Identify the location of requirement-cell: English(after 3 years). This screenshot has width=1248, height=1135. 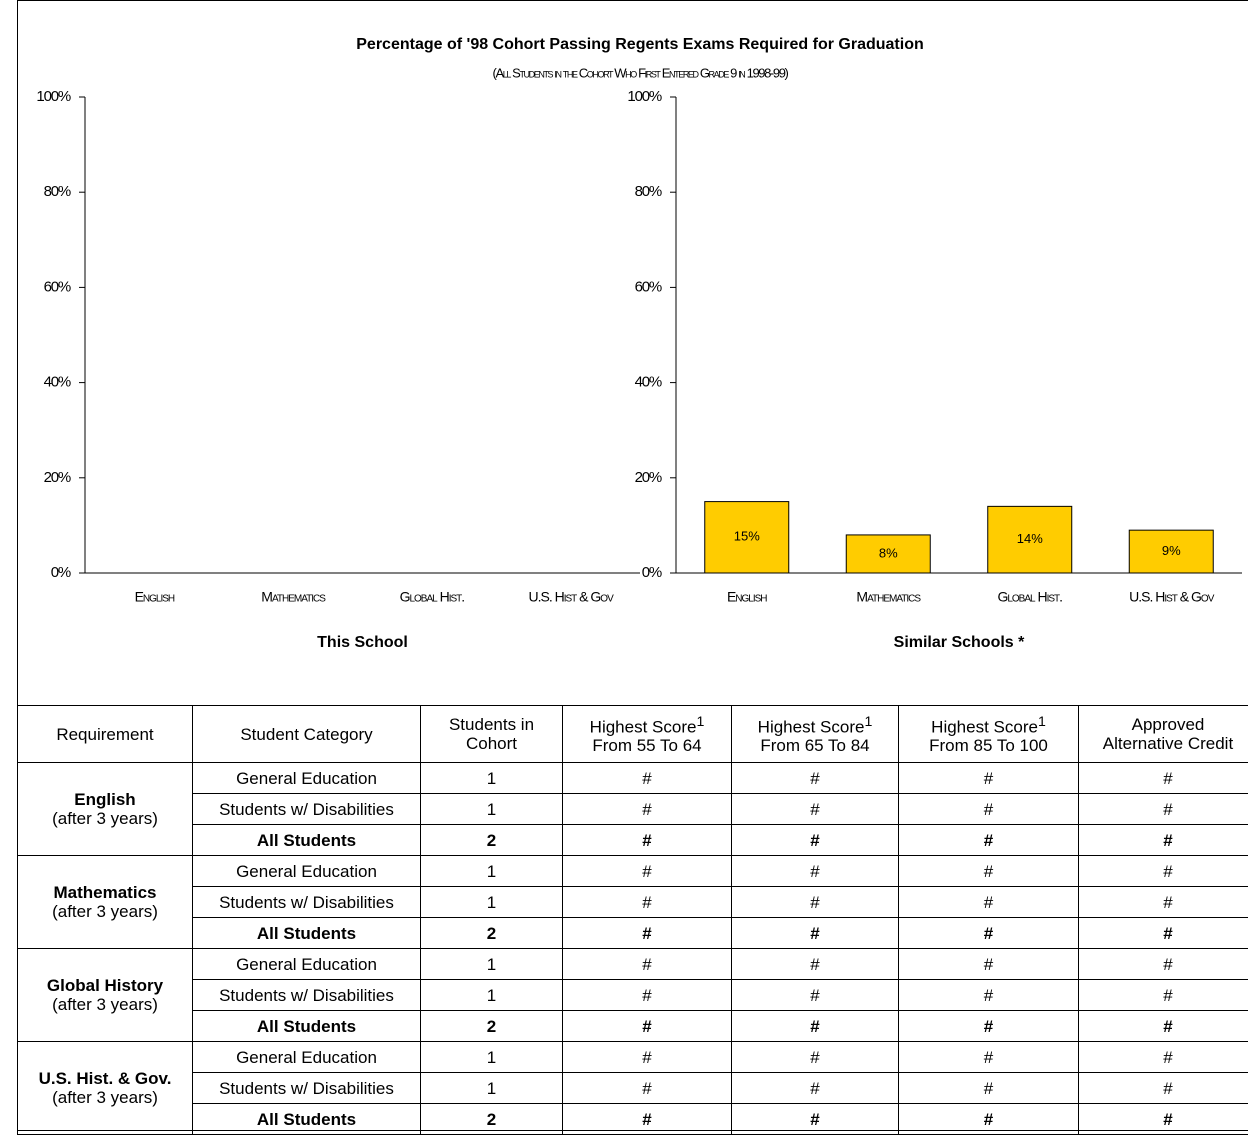
(105, 809).